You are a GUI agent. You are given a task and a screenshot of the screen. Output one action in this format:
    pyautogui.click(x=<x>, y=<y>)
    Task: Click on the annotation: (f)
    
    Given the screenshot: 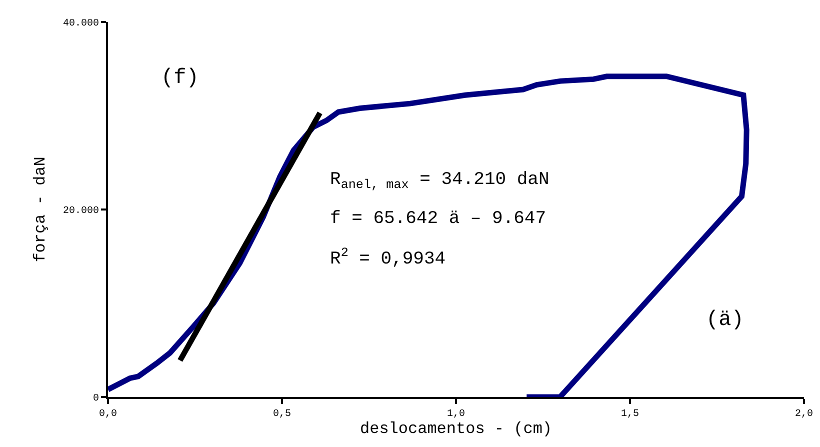 What is the action you would take?
    pyautogui.click(x=180, y=78)
    